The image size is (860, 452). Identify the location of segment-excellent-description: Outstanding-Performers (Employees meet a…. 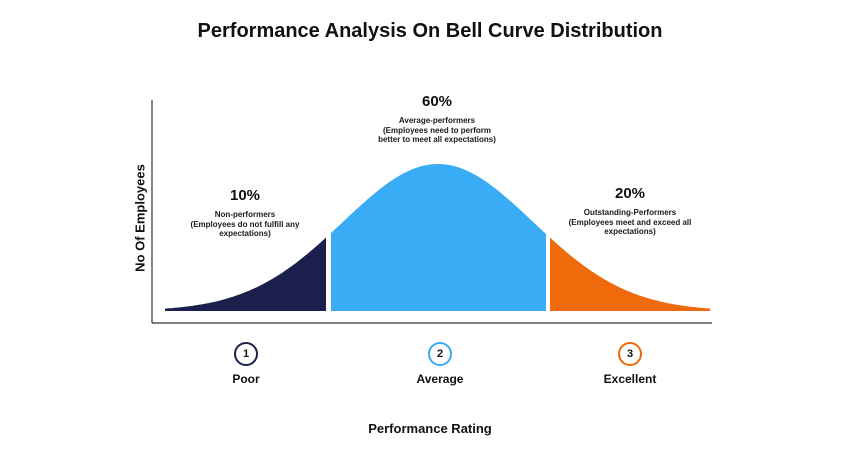
(630, 222).